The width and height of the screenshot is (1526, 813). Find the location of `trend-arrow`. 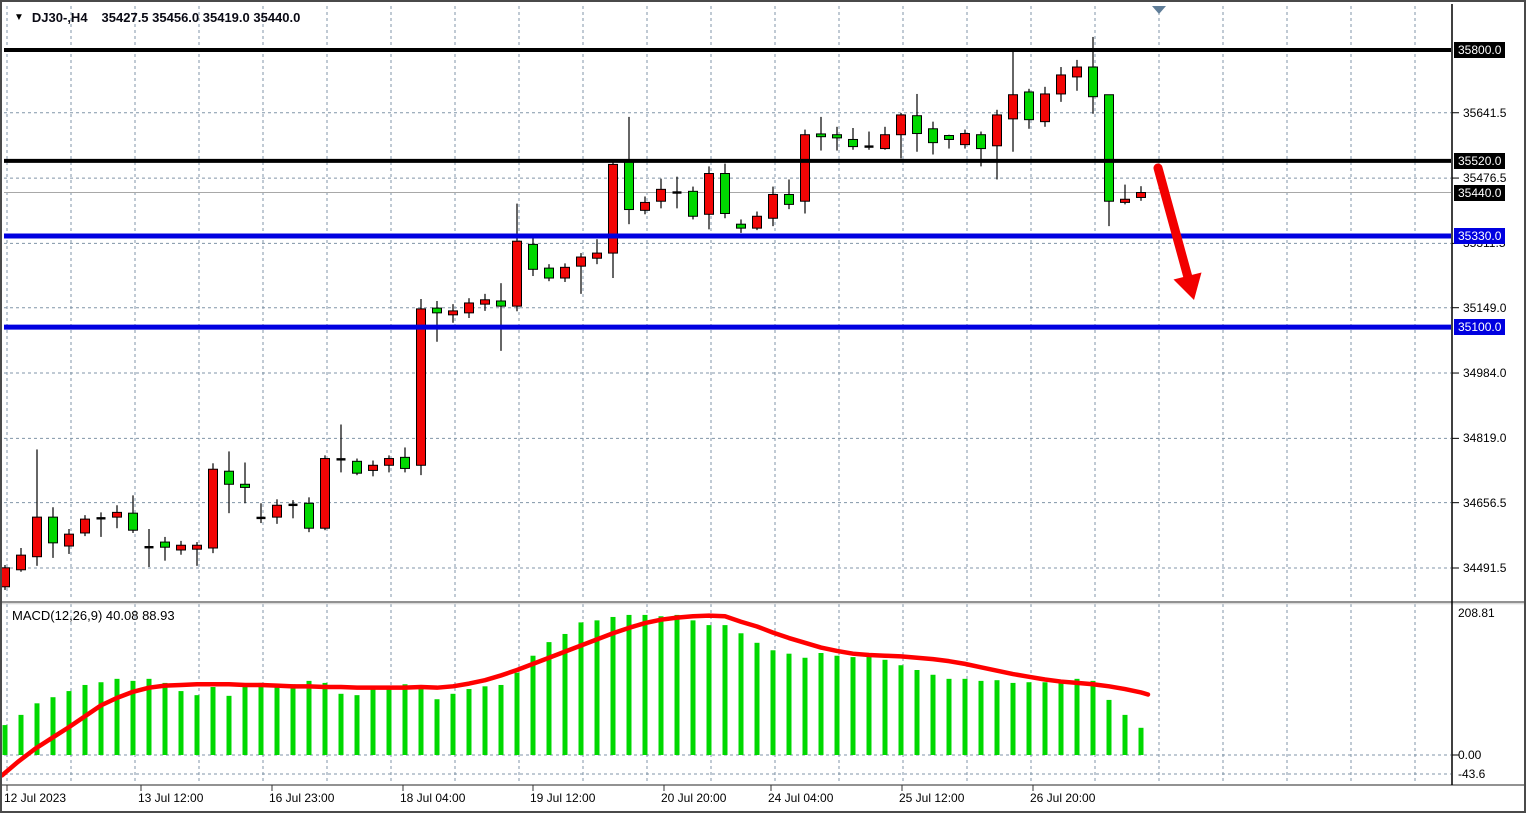

trend-arrow is located at coordinates (1177, 231).